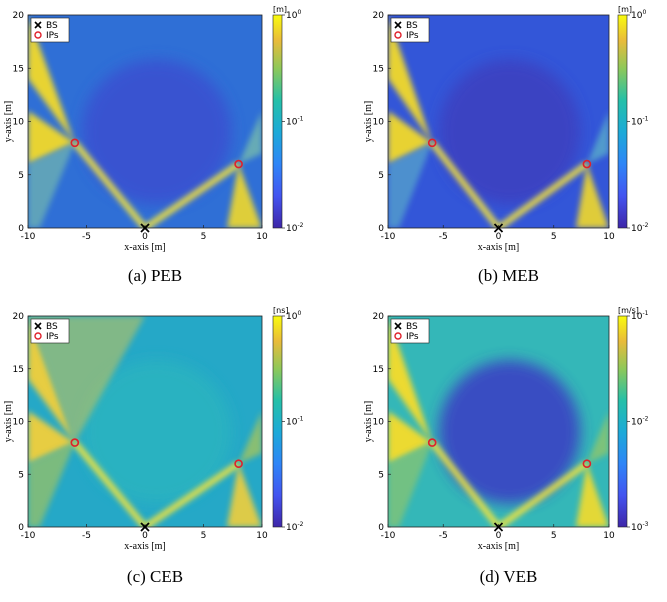 This screenshot has width=667, height=602. I want to click on panel-caption: (a) PEB, so click(155, 275).